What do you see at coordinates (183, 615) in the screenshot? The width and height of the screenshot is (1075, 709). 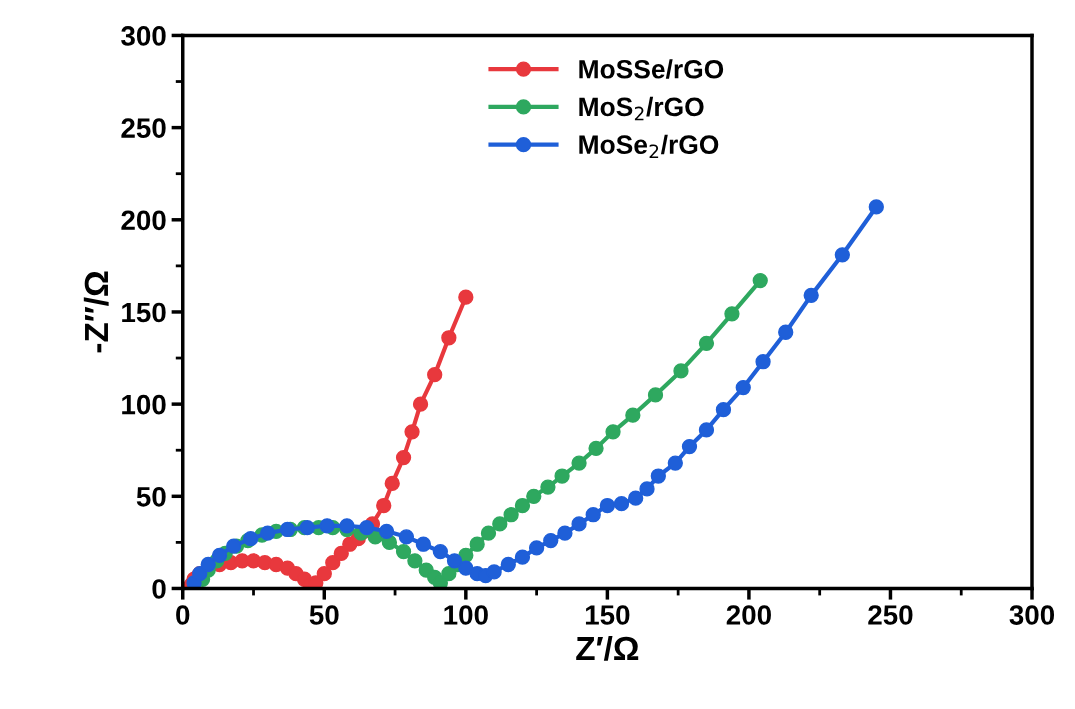 I see `x-tick-label: 0` at bounding box center [183, 615].